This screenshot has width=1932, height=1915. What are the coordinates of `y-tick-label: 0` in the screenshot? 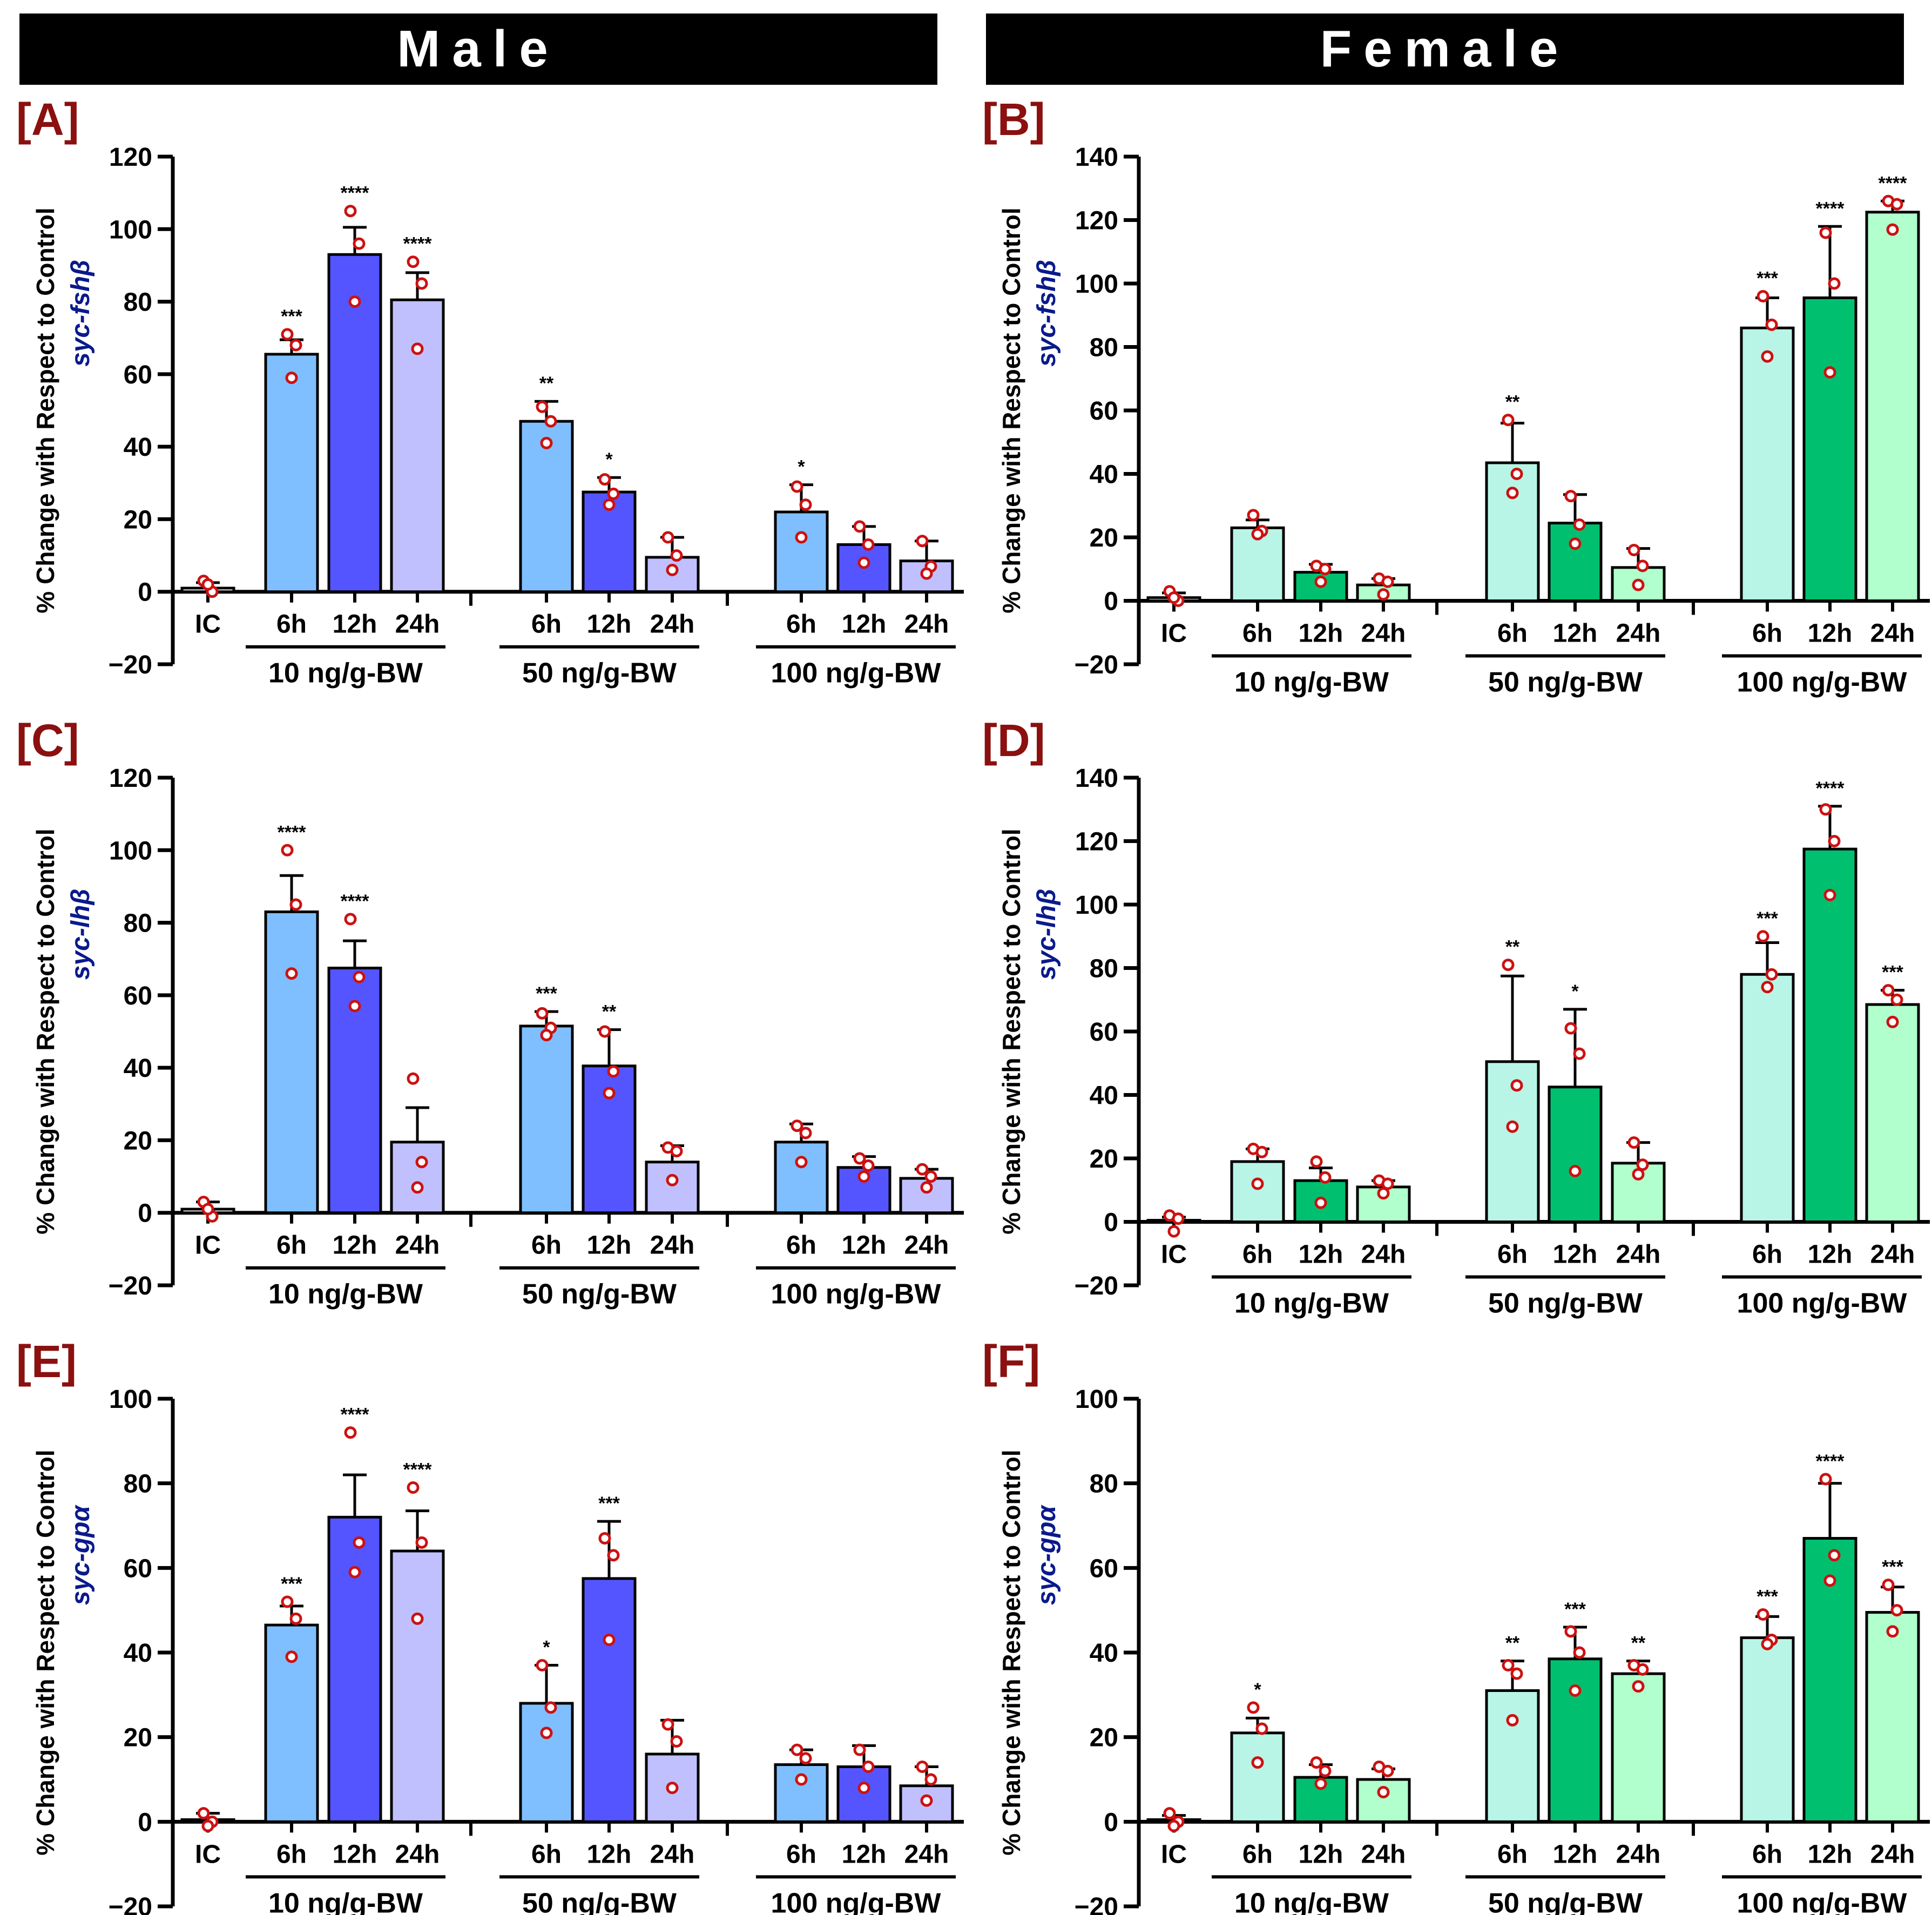 It's located at (145, 592).